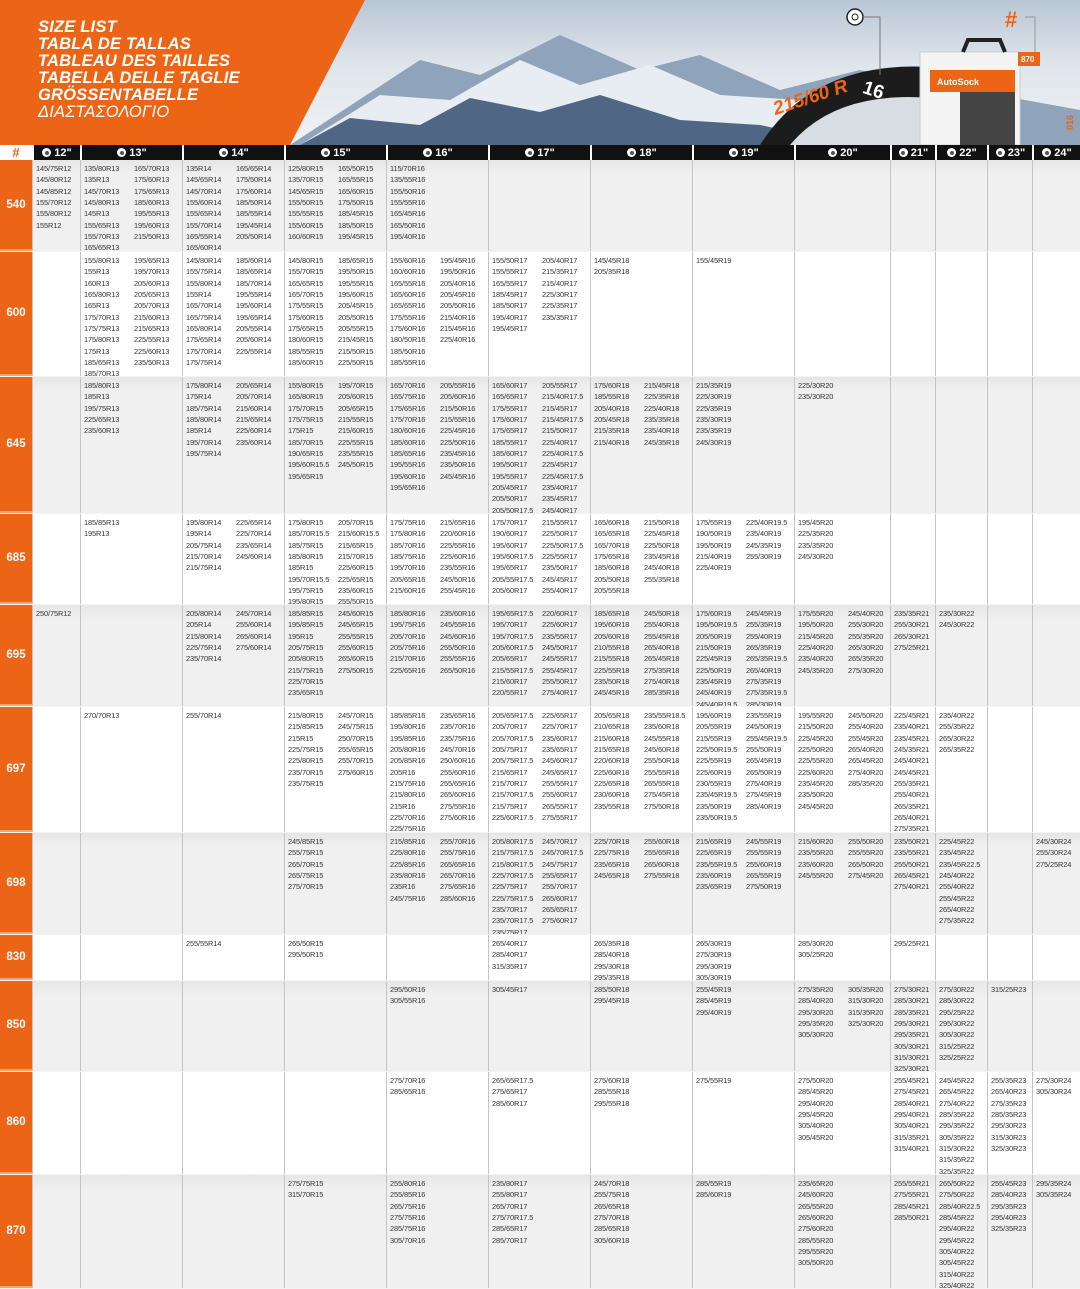 The image size is (1080, 1289). Describe the element at coordinates (458, 613) in the screenshot. I see `tire-size: 235/60R16` at that location.